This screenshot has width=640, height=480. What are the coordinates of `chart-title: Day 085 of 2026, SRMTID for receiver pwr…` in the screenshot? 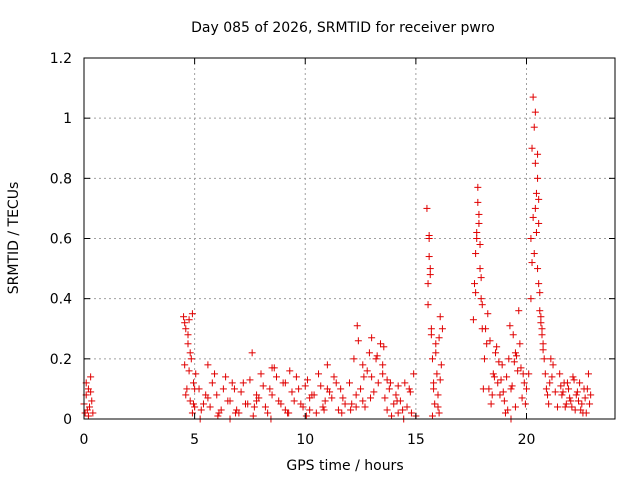 It's located at (343, 28).